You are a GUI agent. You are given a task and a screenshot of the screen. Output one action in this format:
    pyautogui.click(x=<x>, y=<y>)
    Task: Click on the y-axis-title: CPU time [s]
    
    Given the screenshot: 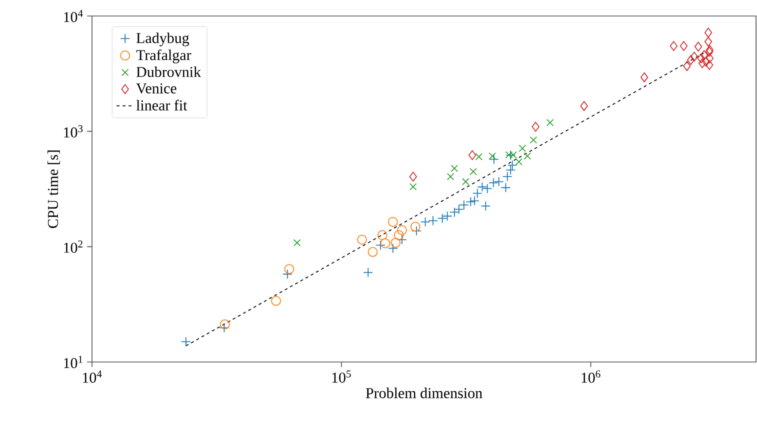 What is the action you would take?
    pyautogui.click(x=53, y=189)
    